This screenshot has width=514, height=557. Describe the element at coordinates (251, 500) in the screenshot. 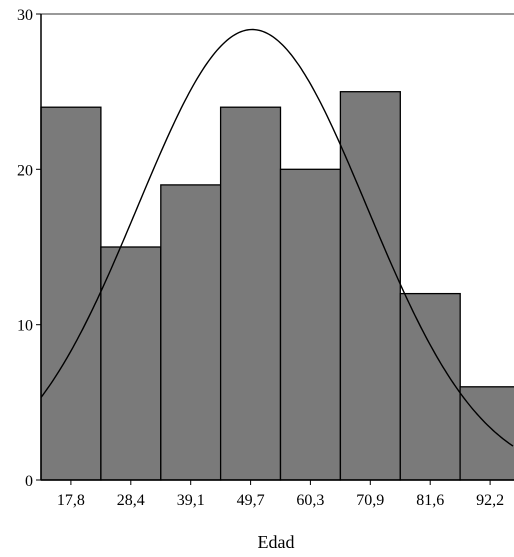

I see `x-tick-label: 49,7` at that location.